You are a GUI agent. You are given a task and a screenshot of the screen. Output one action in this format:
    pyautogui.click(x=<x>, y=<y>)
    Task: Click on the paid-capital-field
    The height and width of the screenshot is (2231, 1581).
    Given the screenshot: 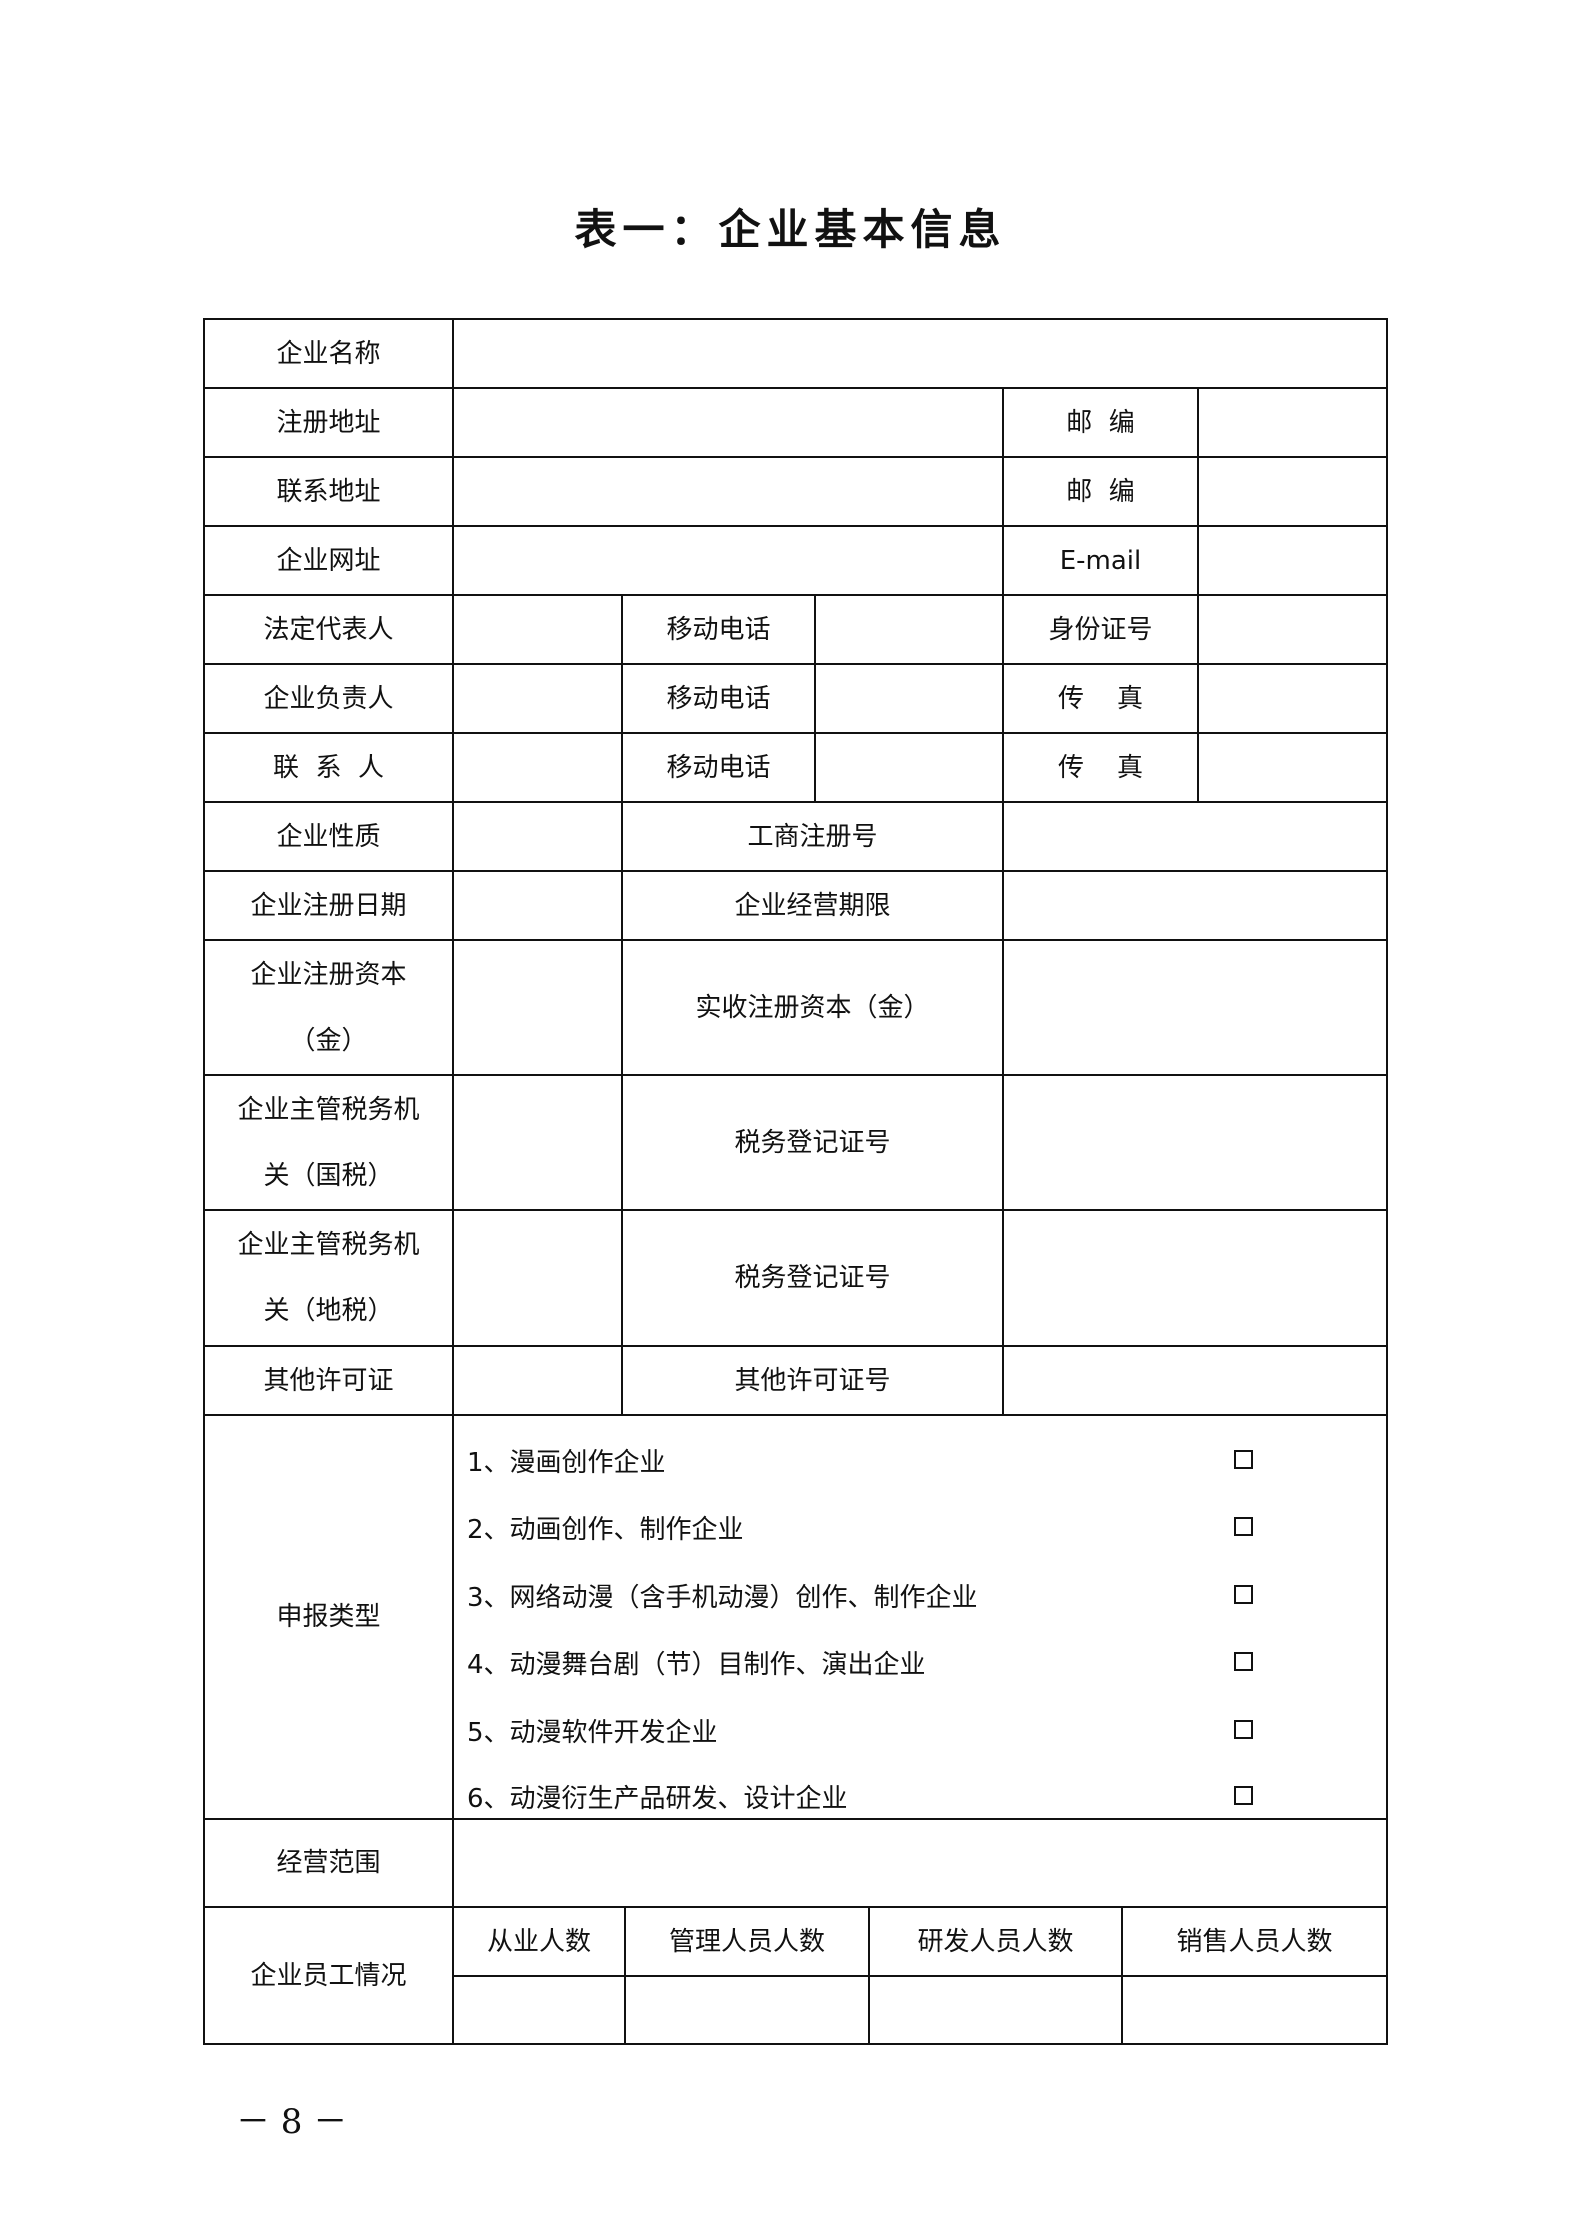 What is the action you would take?
    pyautogui.click(x=1195, y=1007)
    